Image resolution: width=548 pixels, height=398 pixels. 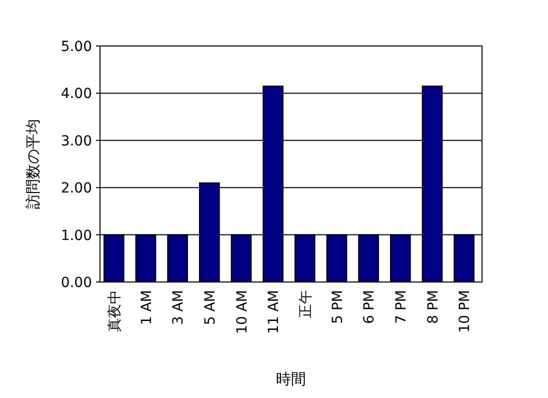 What do you see at coordinates (242, 312) in the screenshot?
I see `x-tick-label: 10 AM` at bounding box center [242, 312].